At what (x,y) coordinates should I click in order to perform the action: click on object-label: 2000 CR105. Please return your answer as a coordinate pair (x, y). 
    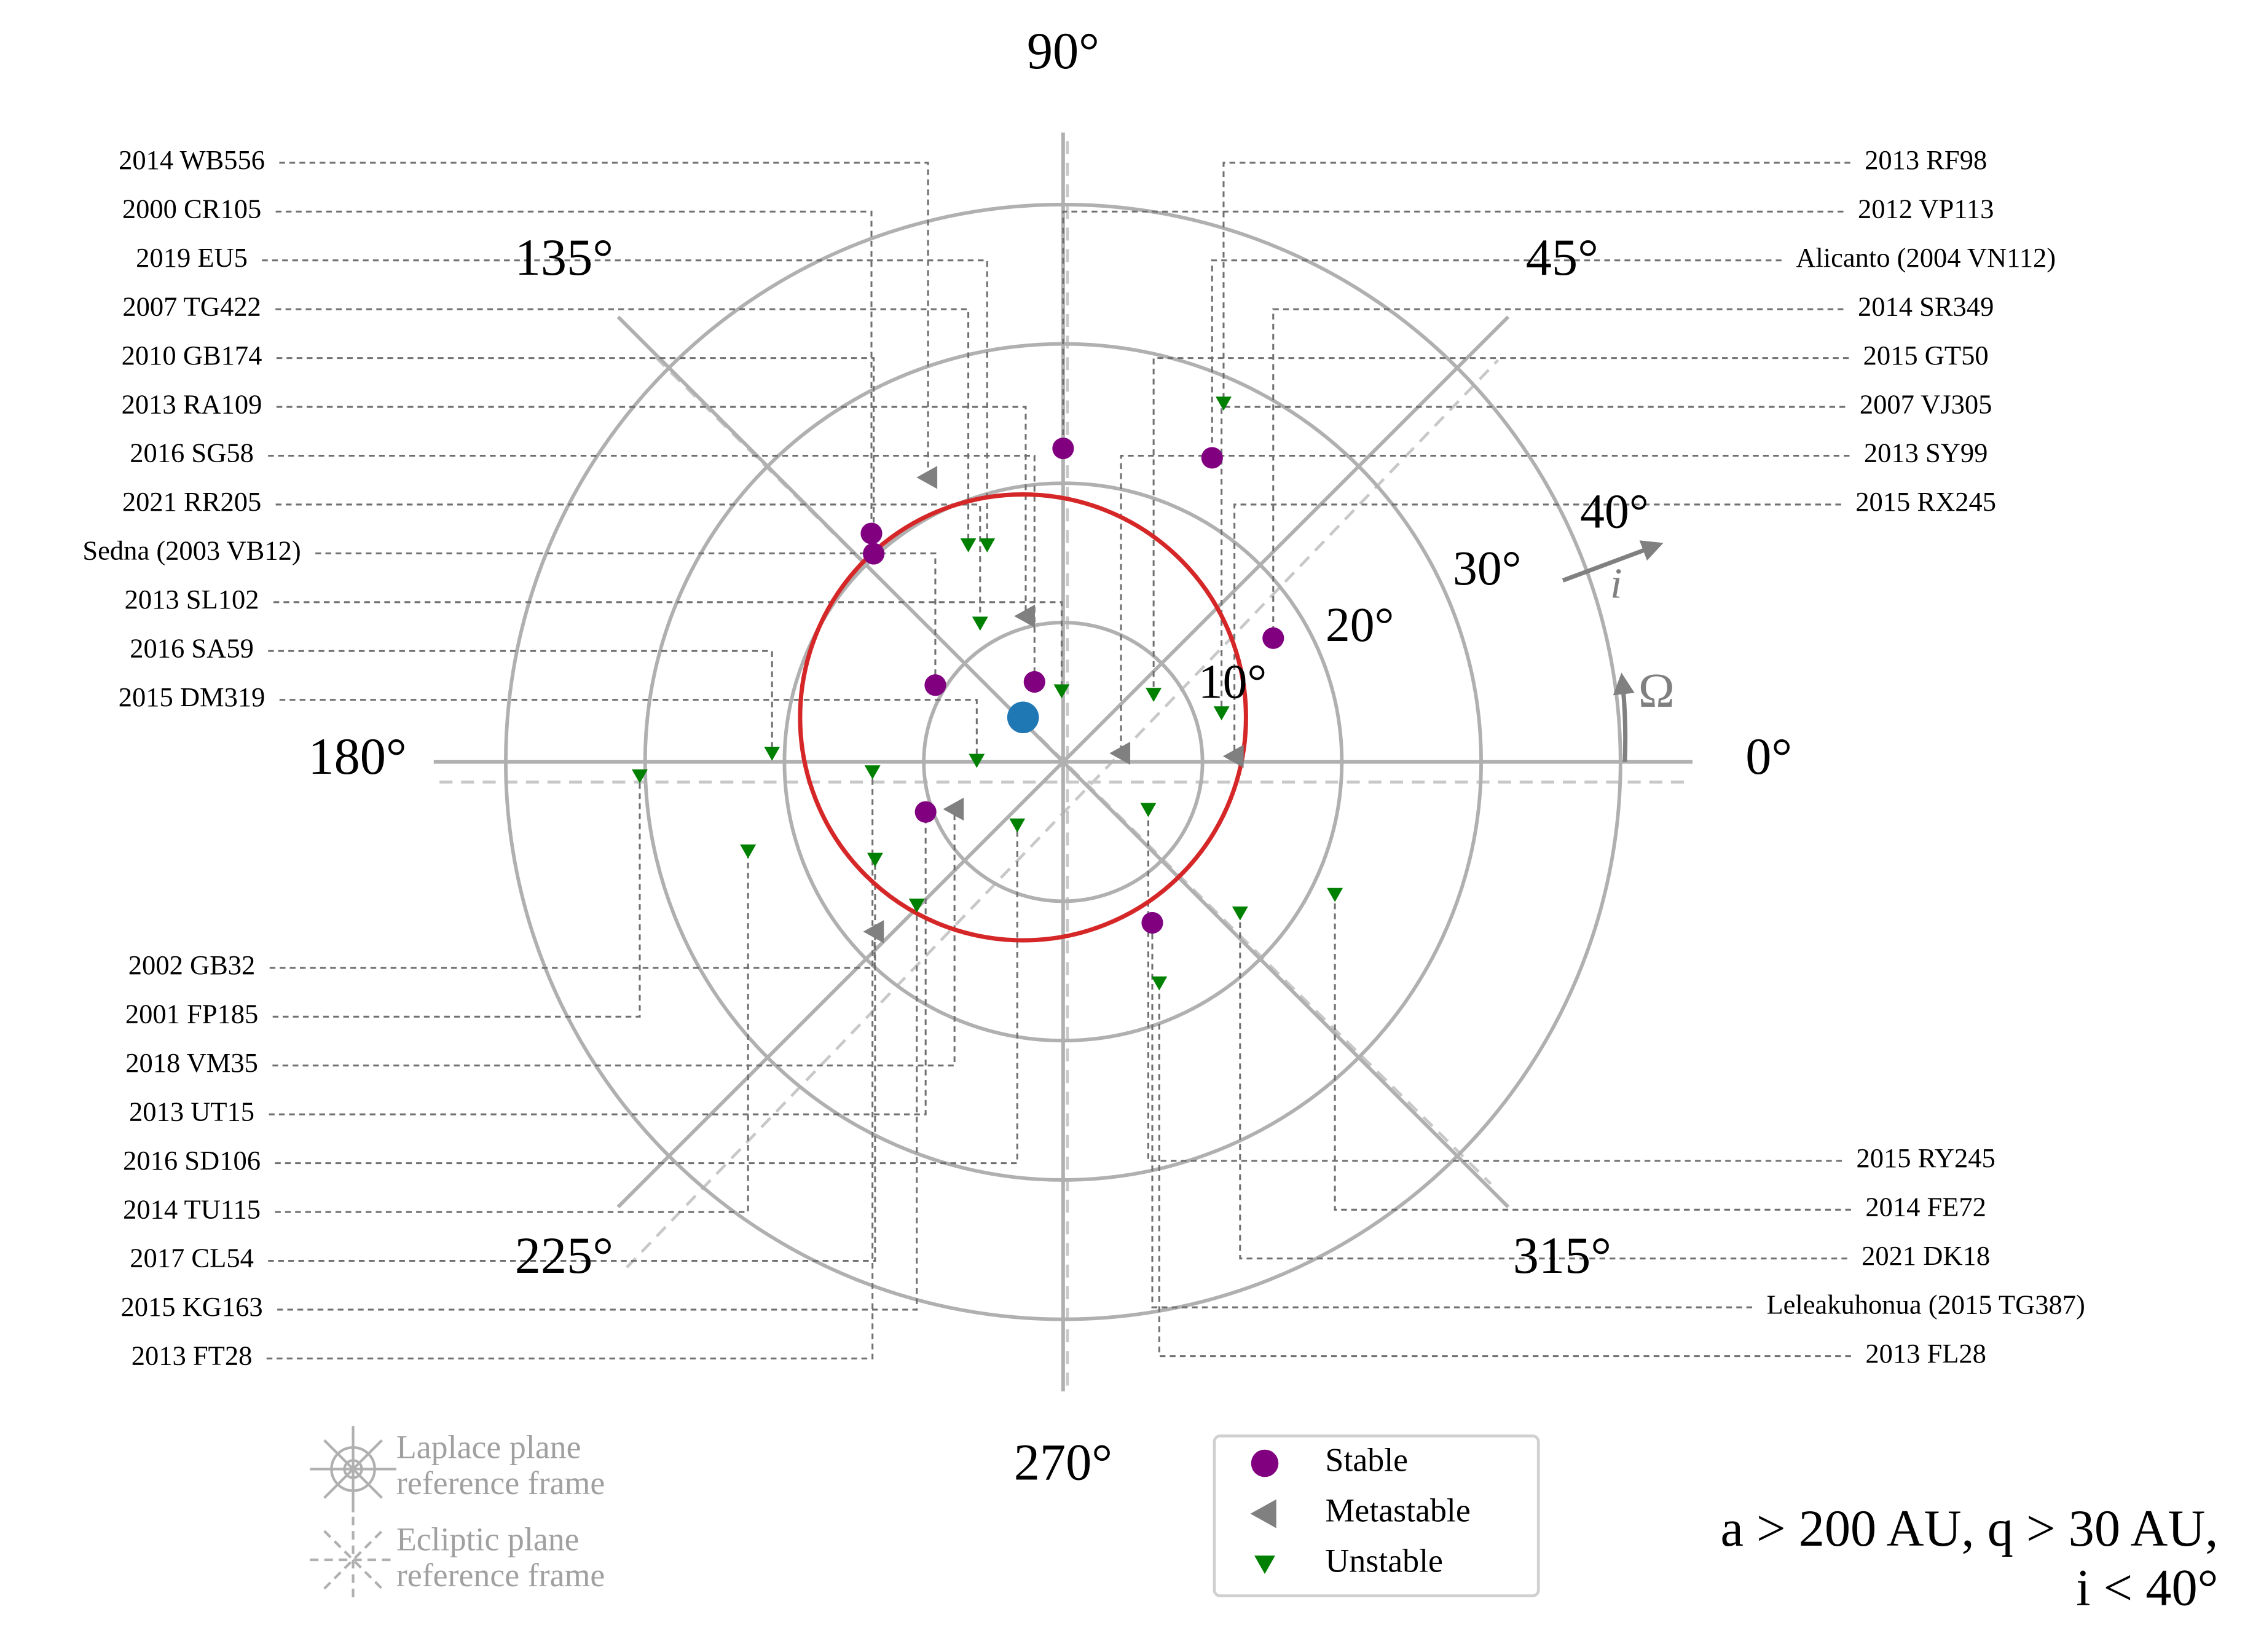
    Looking at the image, I should click on (191, 209).